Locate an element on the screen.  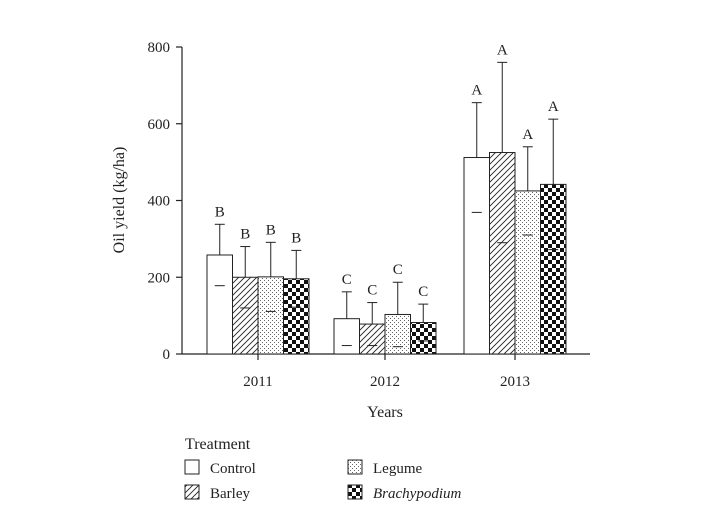
legend-swatch-control is located at coordinates (192, 467).